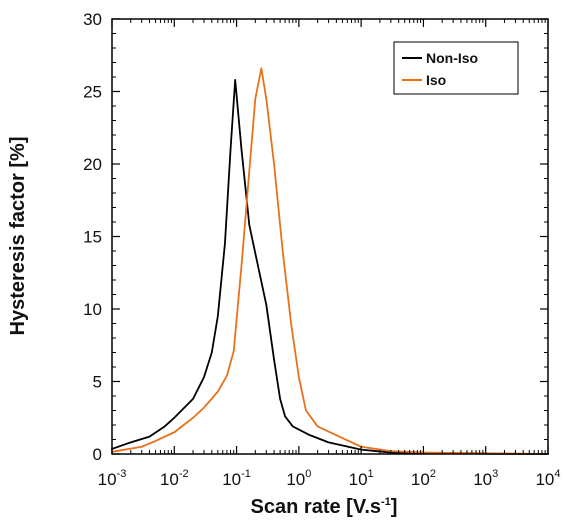  What do you see at coordinates (236, 478) in the screenshot?
I see `x-tick-label: 10⁻¹` at bounding box center [236, 478].